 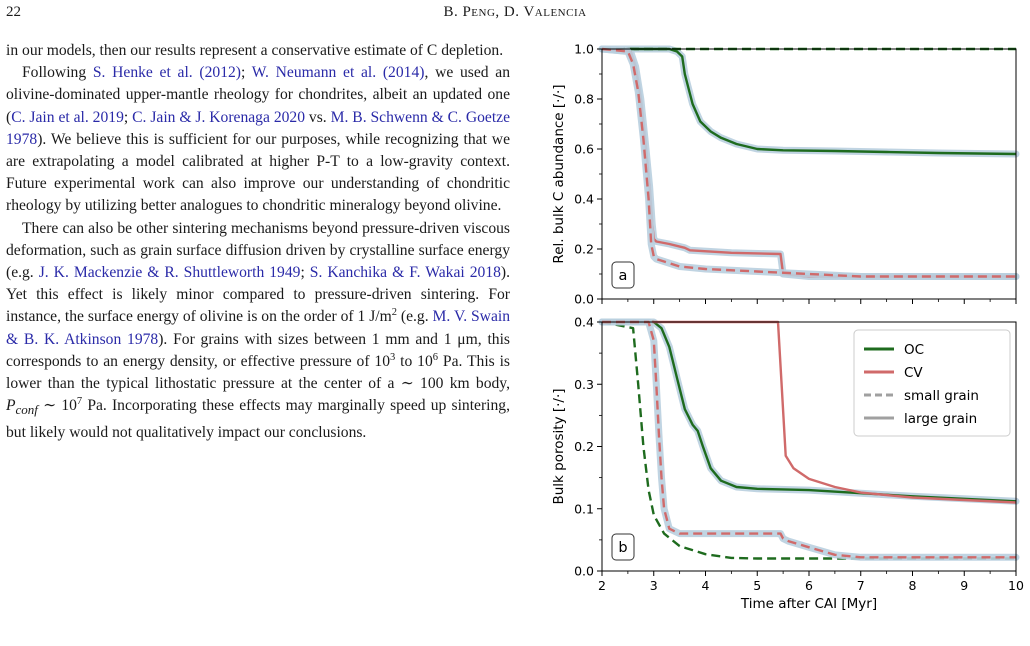 What do you see at coordinates (584, 384) in the screenshot?
I see `y-tick-label: 0.3` at bounding box center [584, 384].